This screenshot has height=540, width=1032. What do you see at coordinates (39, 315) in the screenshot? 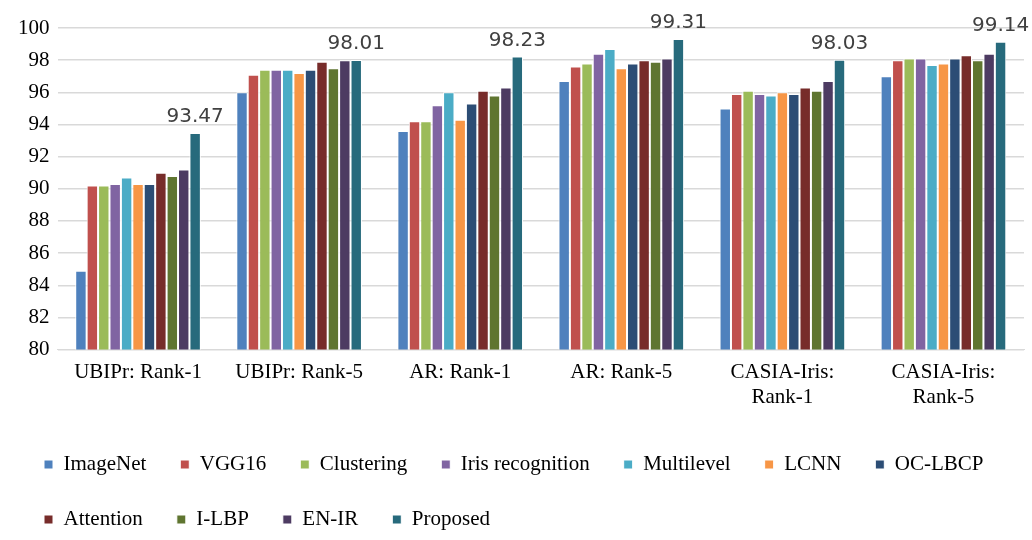
I see `y-tick-label: 82` at bounding box center [39, 315].